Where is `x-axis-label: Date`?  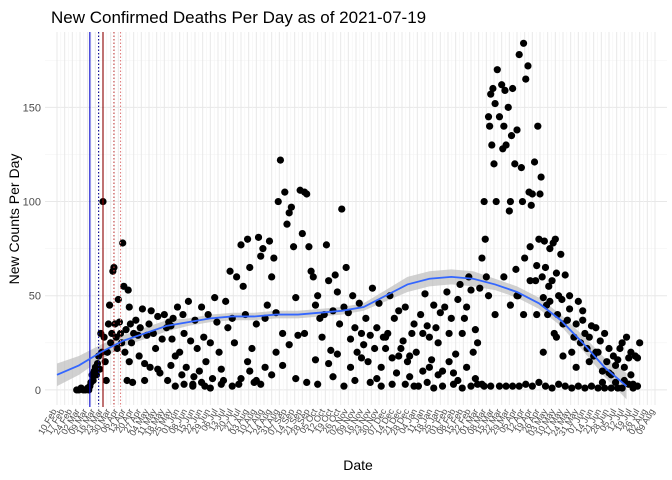 x-axis-label: Date is located at coordinates (358, 465).